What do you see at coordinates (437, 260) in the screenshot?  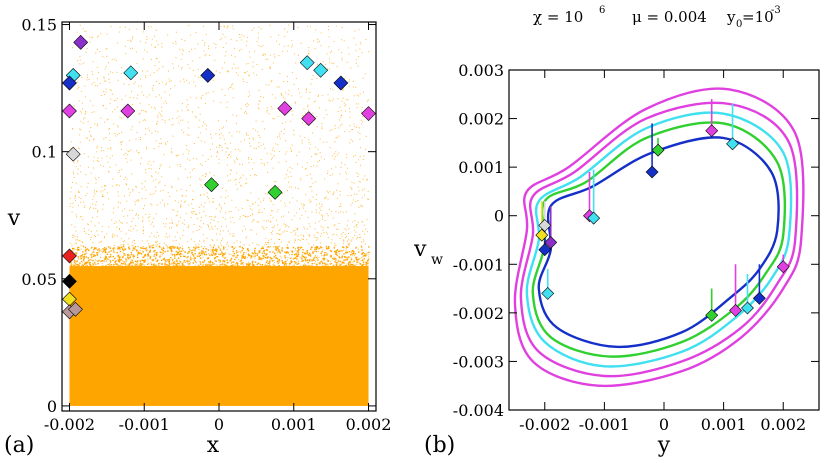 I see `panel-b-y-label-sub: w` at bounding box center [437, 260].